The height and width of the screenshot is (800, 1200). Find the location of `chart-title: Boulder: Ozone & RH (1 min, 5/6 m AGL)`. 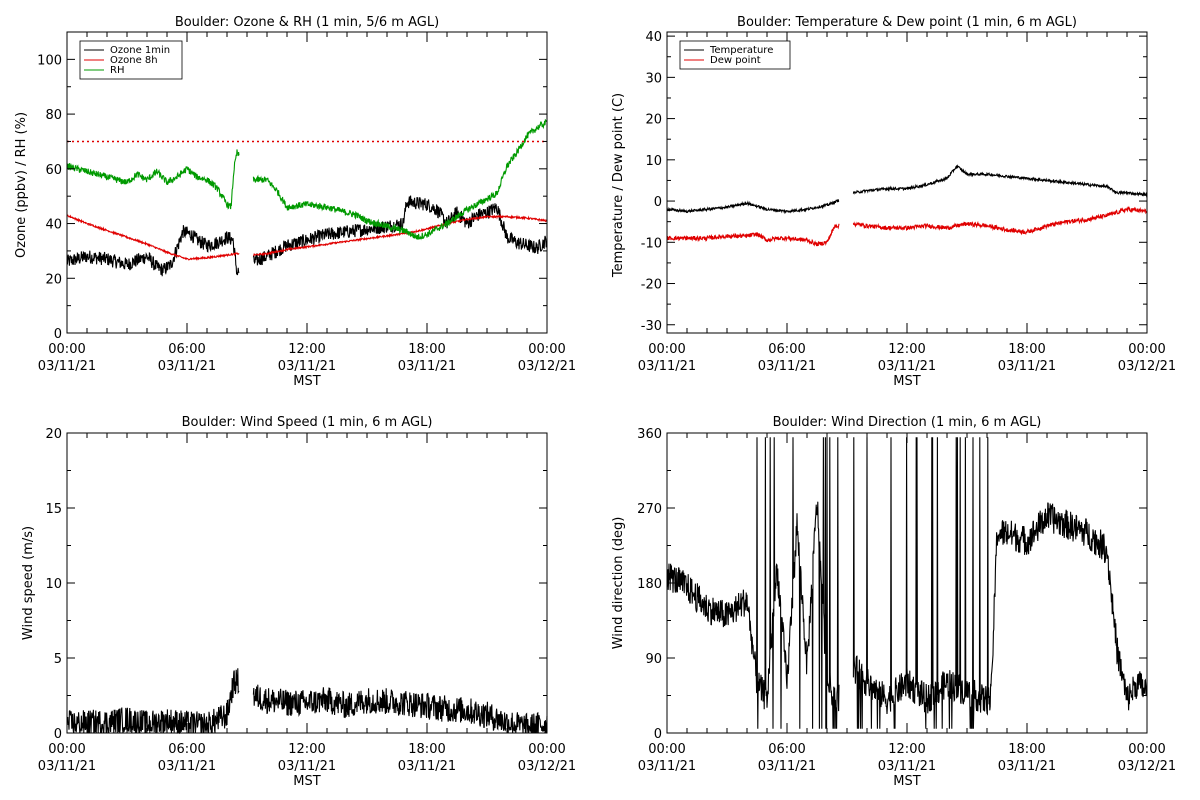

chart-title: Boulder: Ozone & RH (1 min, 5/6 m AGL) is located at coordinates (307, 22).